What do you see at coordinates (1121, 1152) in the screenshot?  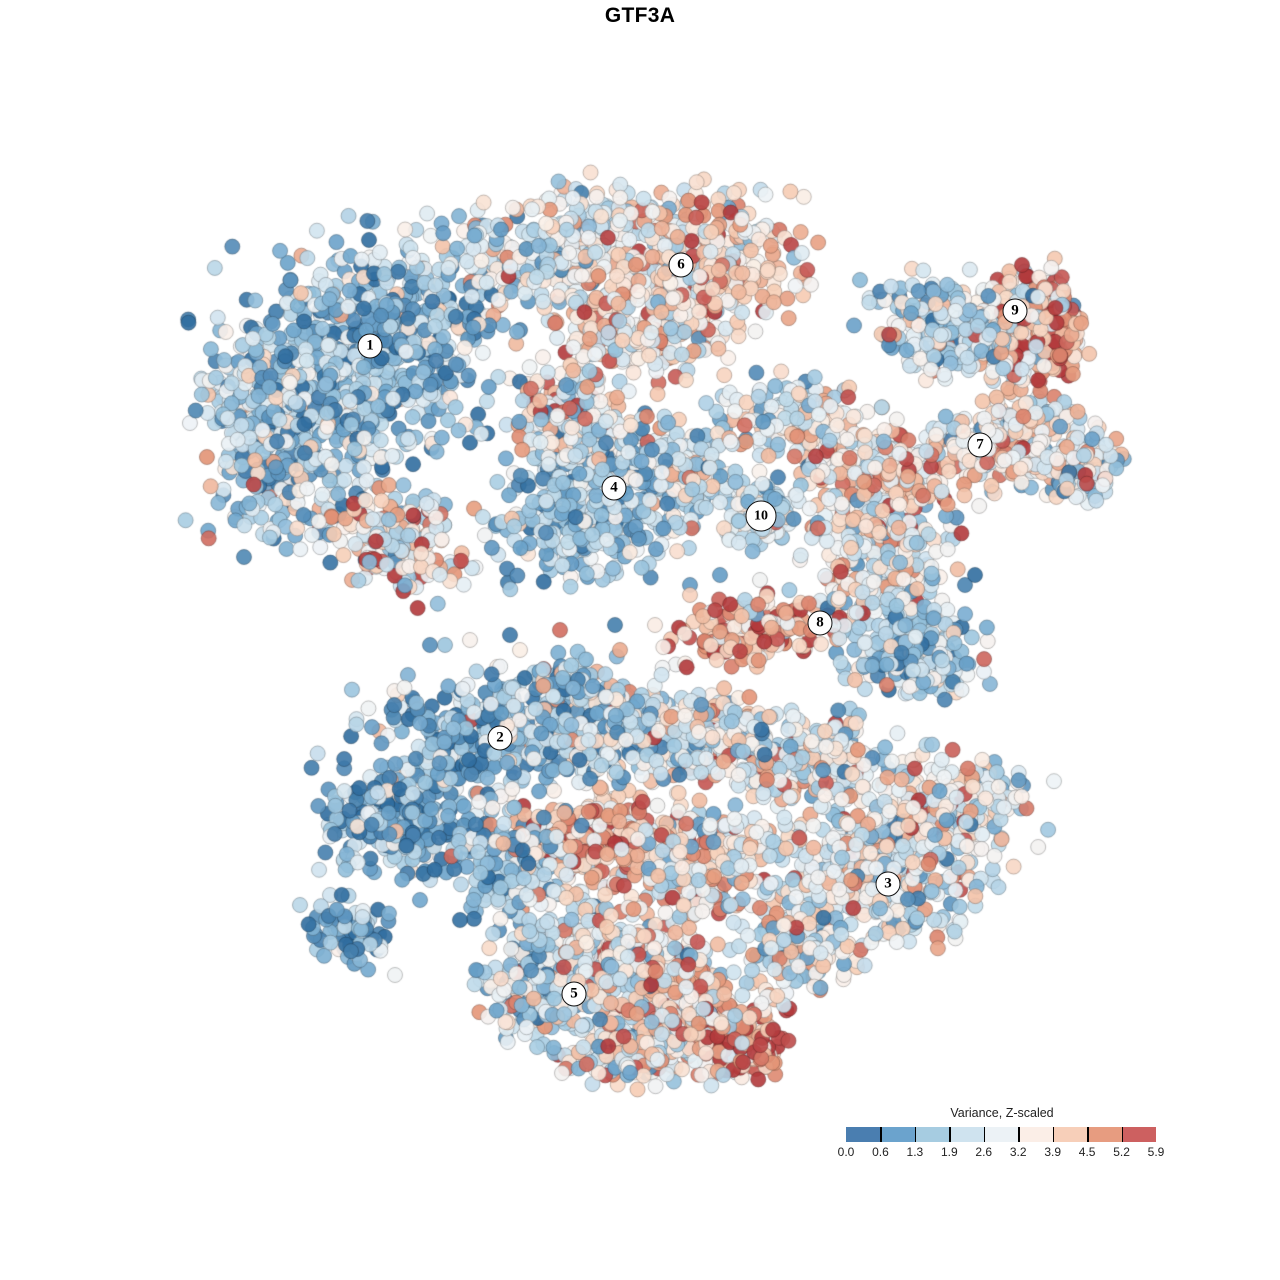 I see `colorbar-tick-label: 5.2` at bounding box center [1121, 1152].